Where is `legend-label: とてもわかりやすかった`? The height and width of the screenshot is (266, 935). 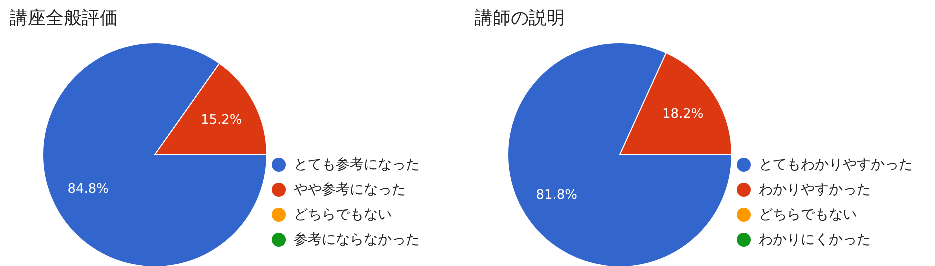
legend-label: とてもわかりやすかった is located at coordinates (836, 165).